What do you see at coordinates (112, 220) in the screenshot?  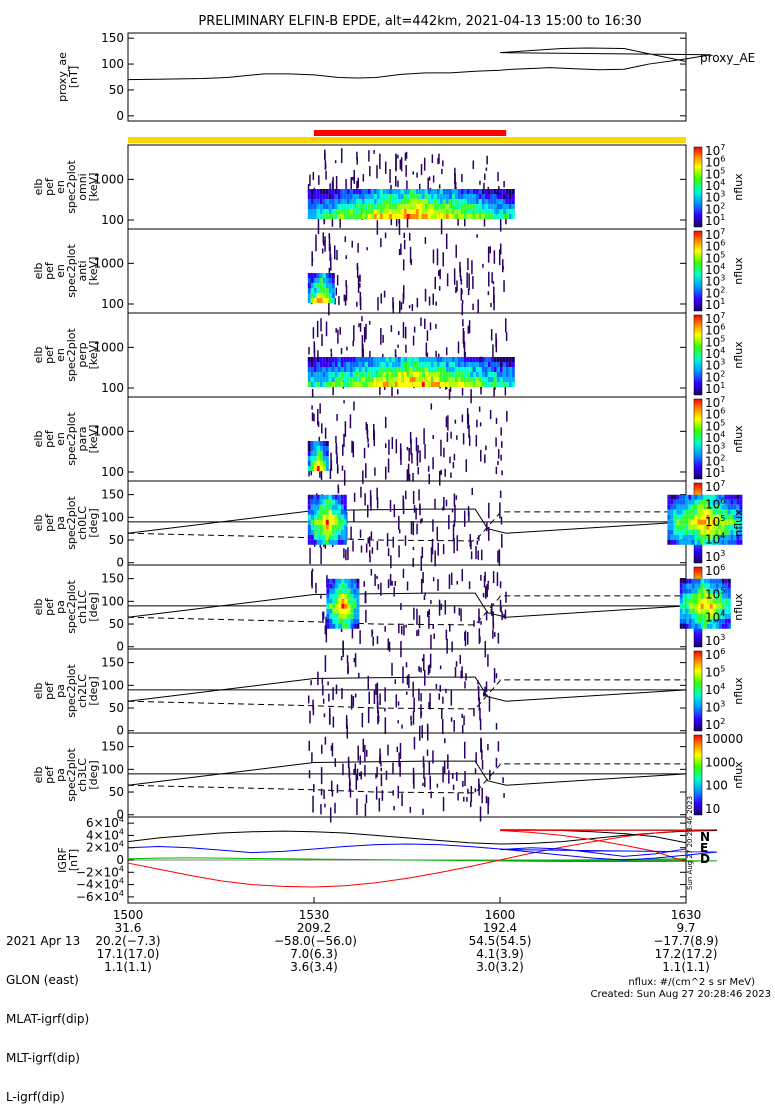 I see `ytick-label: 100` at bounding box center [112, 220].